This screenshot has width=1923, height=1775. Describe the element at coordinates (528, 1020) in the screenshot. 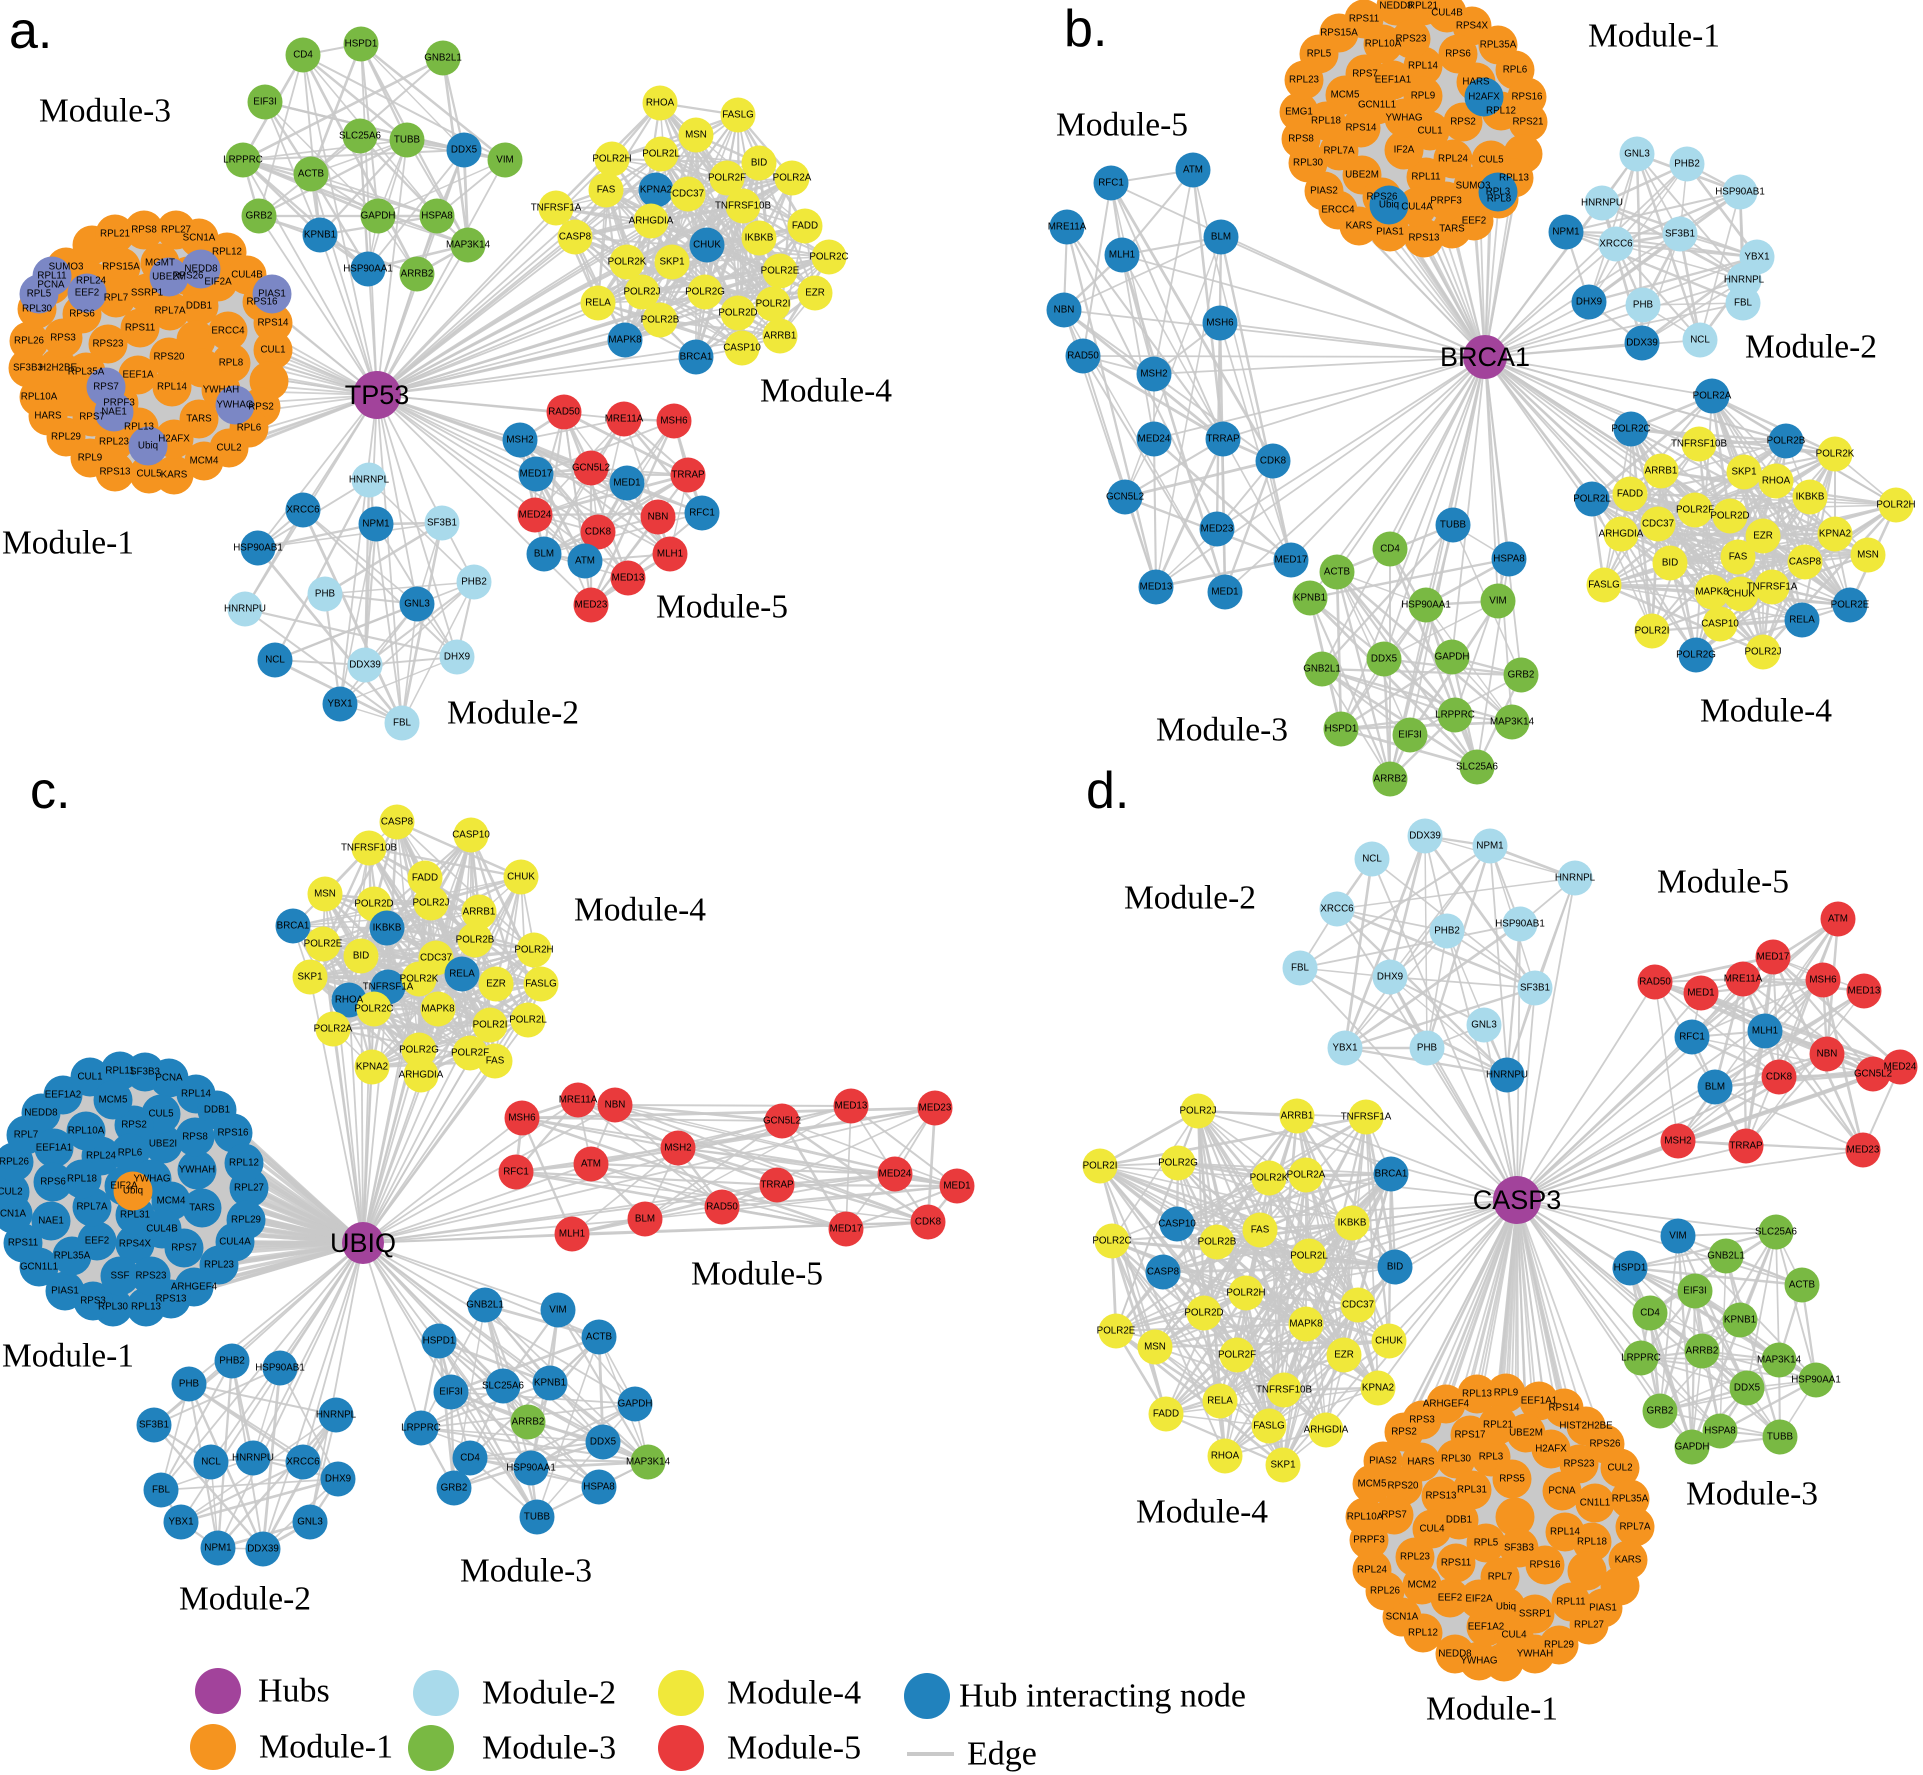

I see `svg-text: POLR2L` at that location.